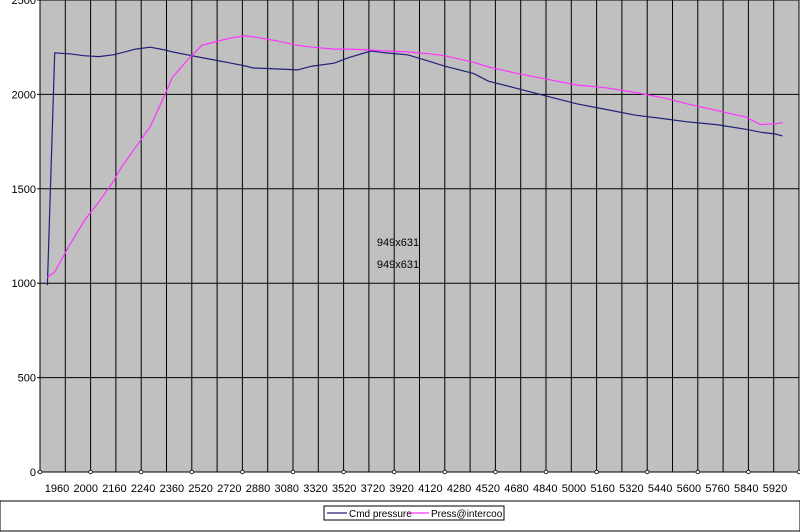  What do you see at coordinates (746, 489) in the screenshot?
I see `x-tick-label: 5840` at bounding box center [746, 489].